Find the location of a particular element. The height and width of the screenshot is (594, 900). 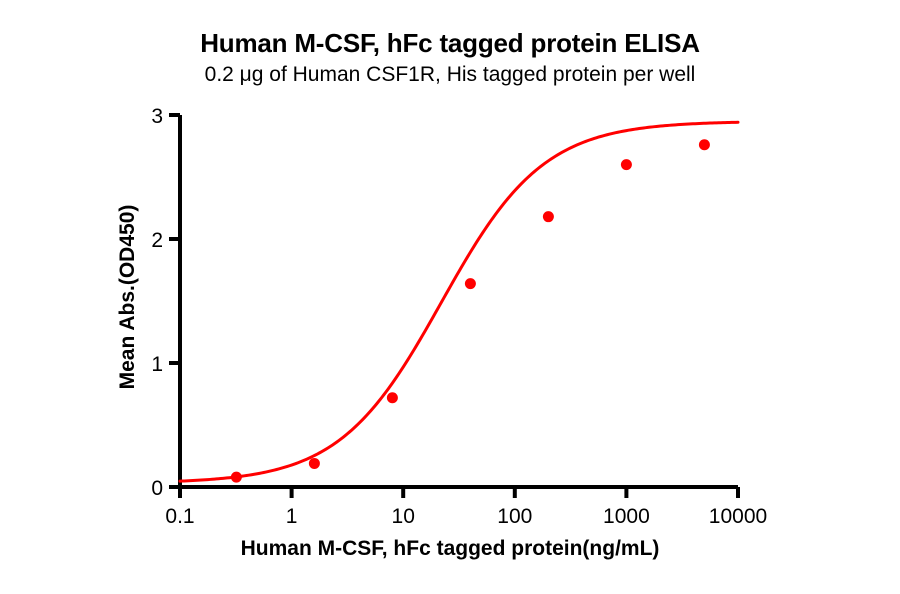

x-tick-label: 1000 is located at coordinates (626, 516).